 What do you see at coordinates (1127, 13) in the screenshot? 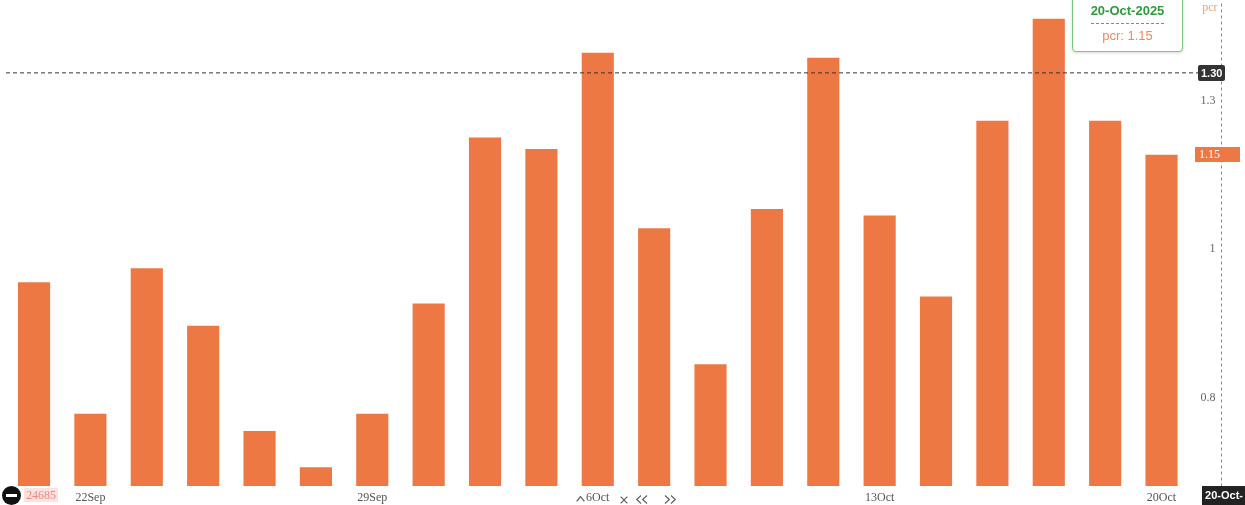
I see `annotation: 20-Oct-2025` at bounding box center [1127, 13].